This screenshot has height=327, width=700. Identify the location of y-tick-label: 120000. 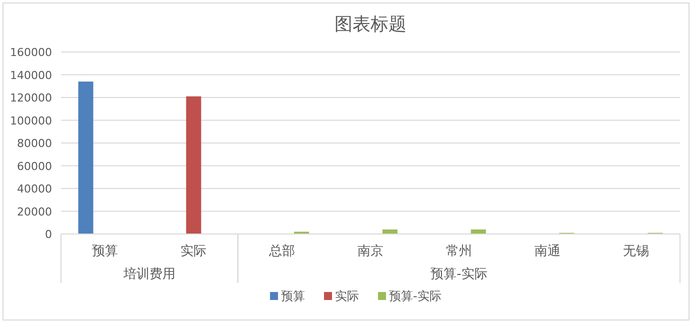
(31, 98).